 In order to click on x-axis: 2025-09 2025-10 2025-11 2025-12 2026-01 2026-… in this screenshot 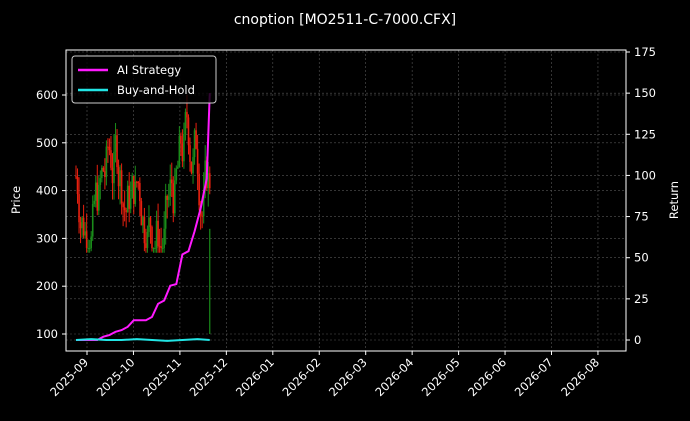, I will do `click(324, 375)`.